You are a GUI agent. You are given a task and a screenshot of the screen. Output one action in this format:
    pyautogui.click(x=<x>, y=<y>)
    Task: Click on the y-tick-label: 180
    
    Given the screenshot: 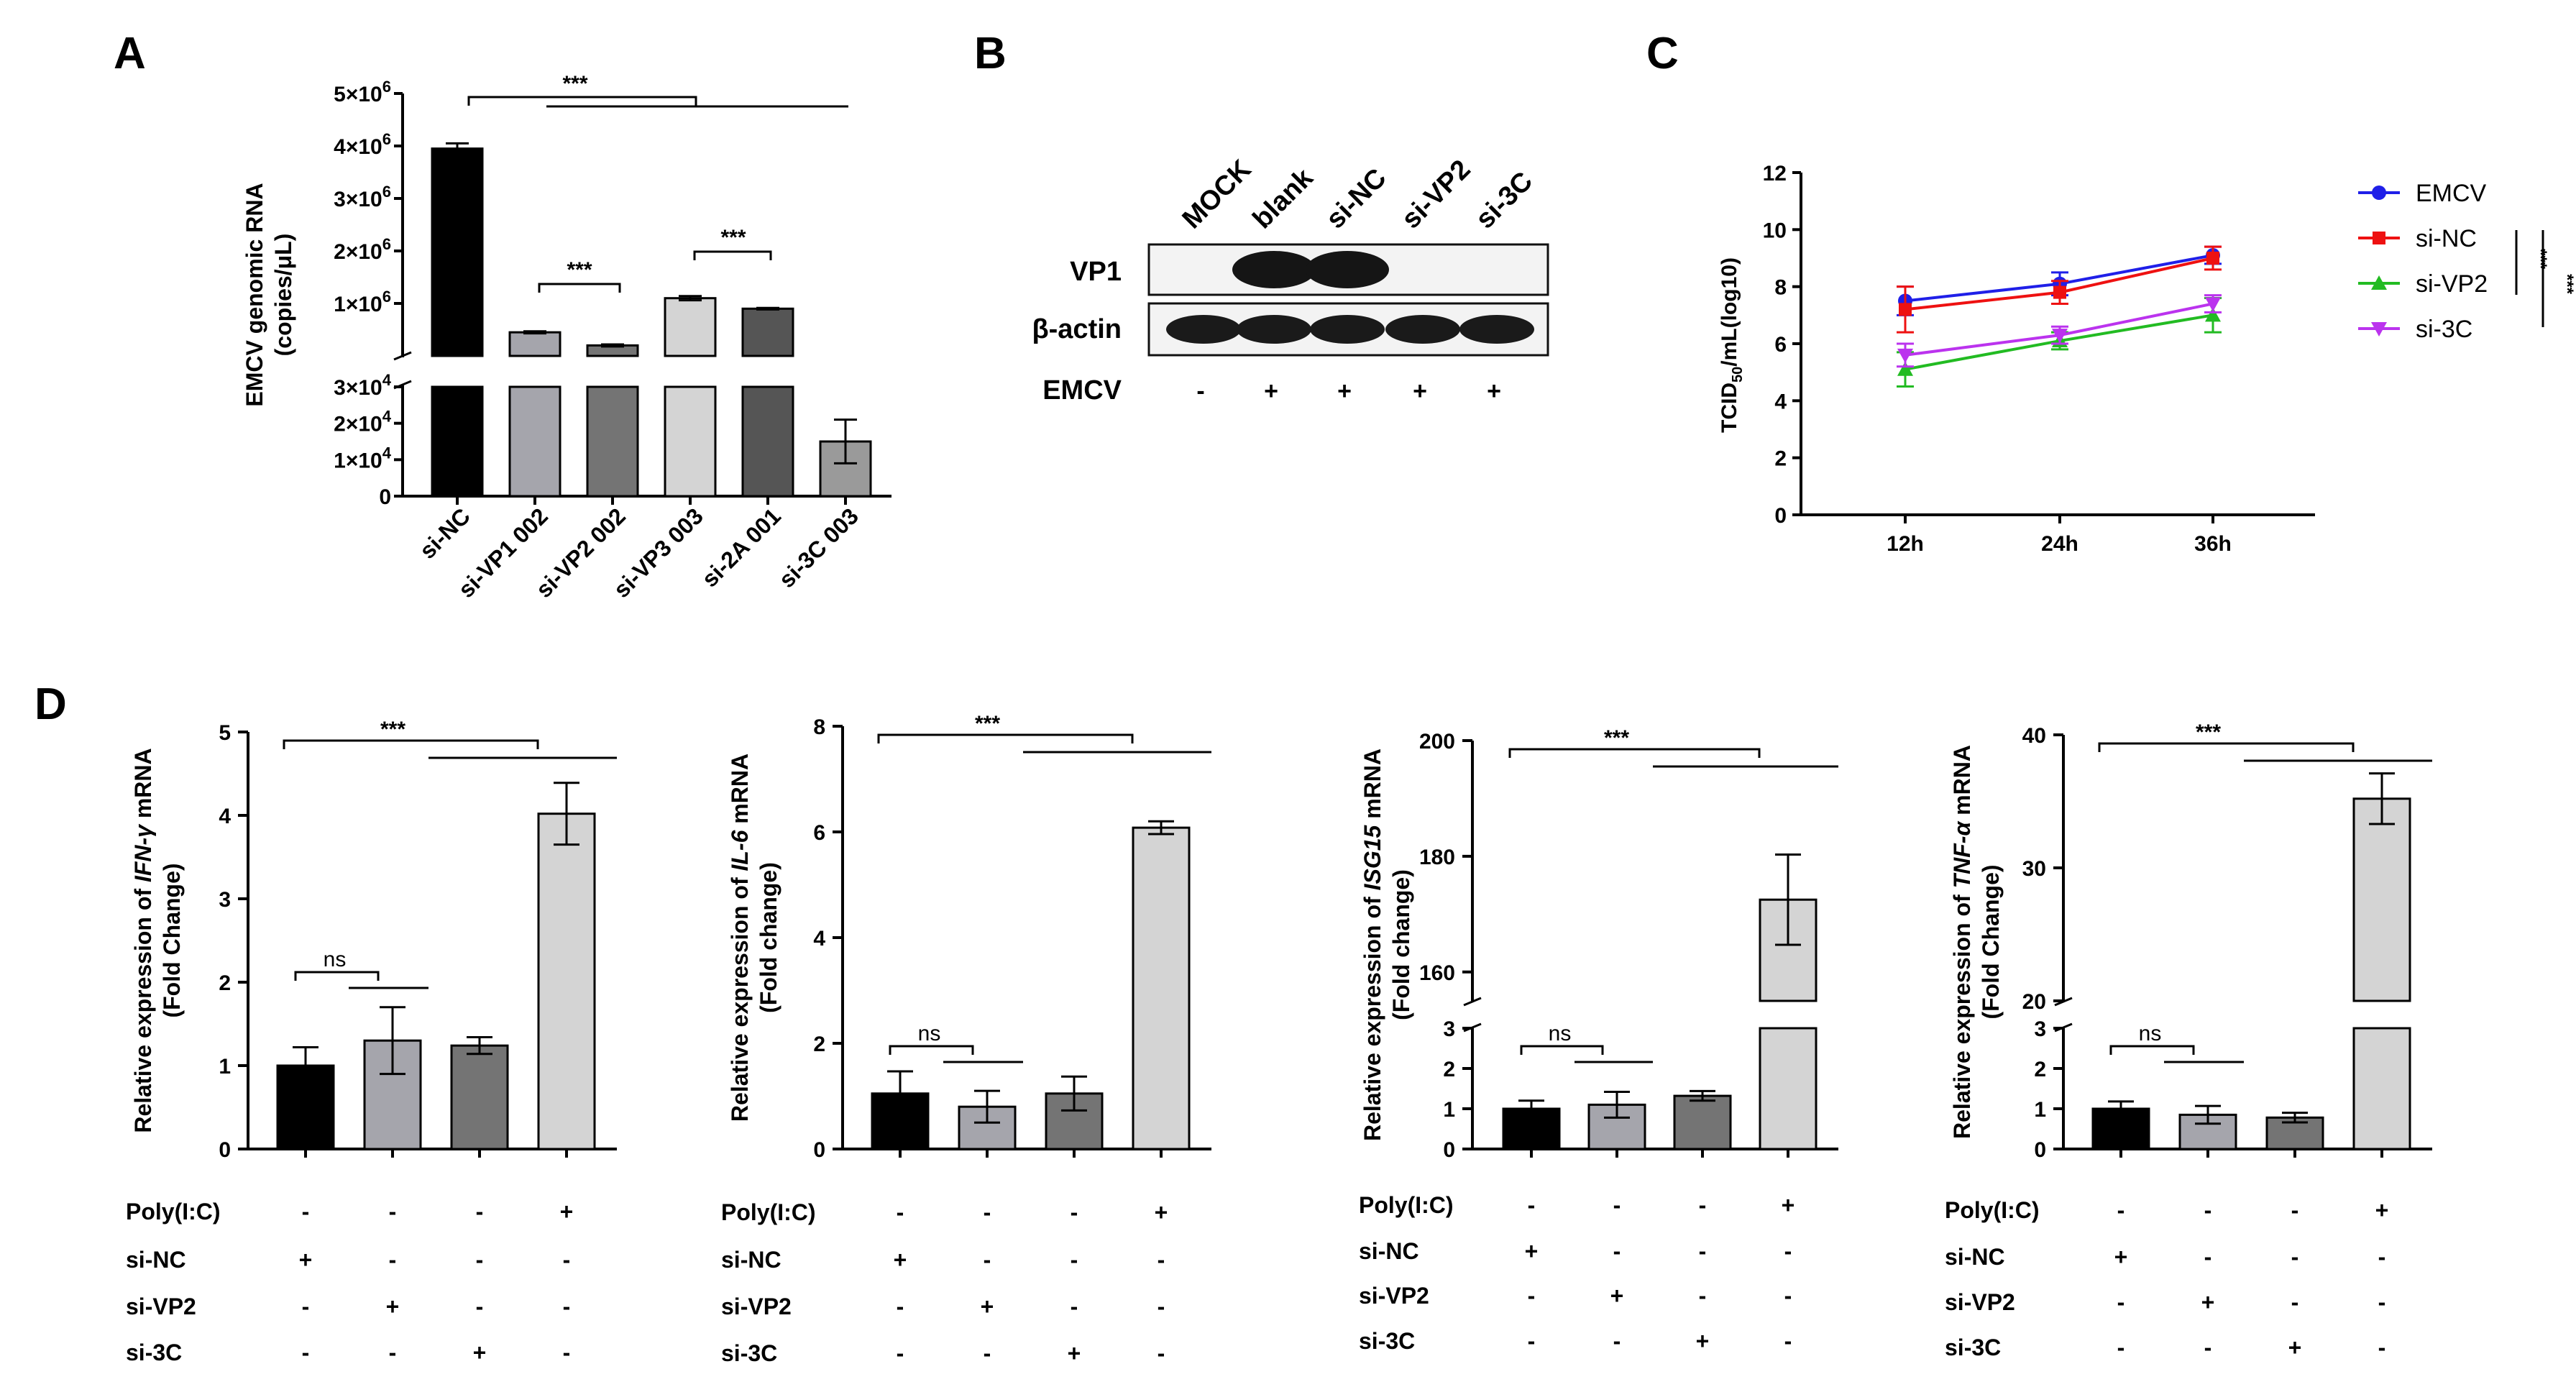 What is the action you would take?
    pyautogui.click(x=1437, y=857)
    